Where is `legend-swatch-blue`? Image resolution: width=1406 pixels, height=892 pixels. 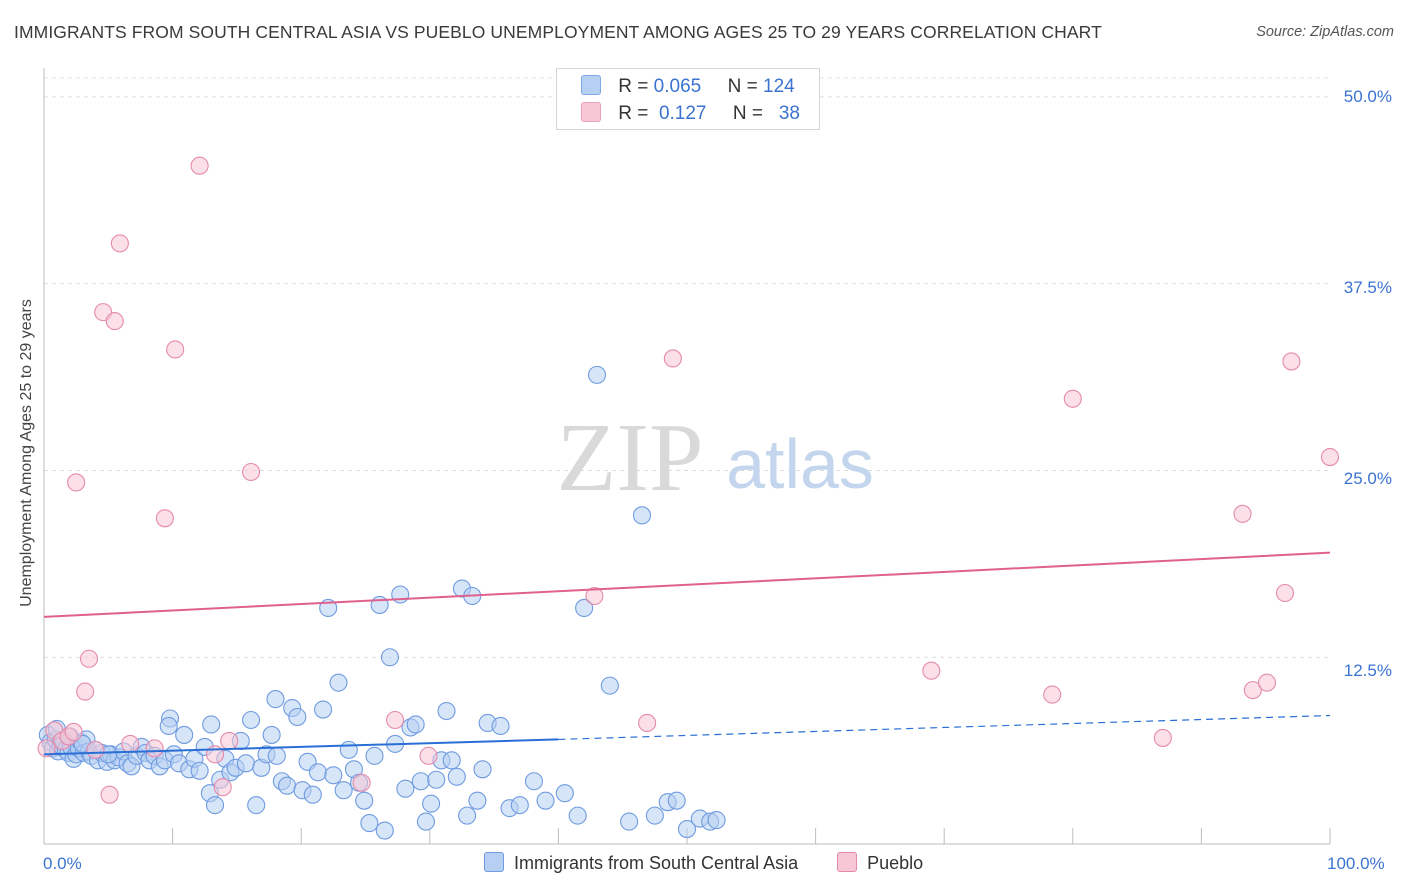 legend-swatch-blue is located at coordinates (494, 862).